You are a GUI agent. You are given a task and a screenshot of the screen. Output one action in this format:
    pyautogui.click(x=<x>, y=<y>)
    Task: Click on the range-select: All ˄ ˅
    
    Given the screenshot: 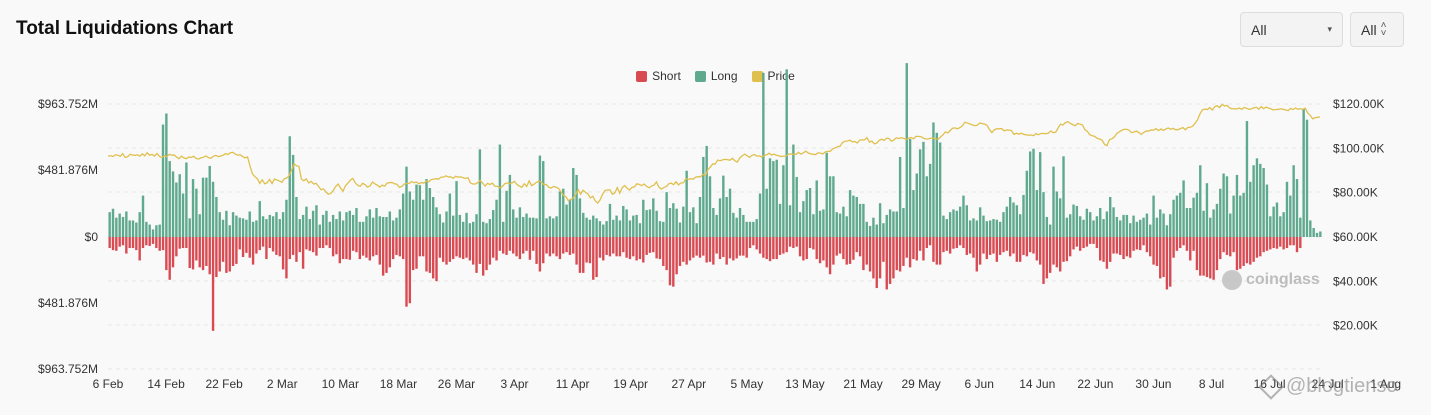 What is the action you would take?
    pyautogui.click(x=1377, y=29)
    